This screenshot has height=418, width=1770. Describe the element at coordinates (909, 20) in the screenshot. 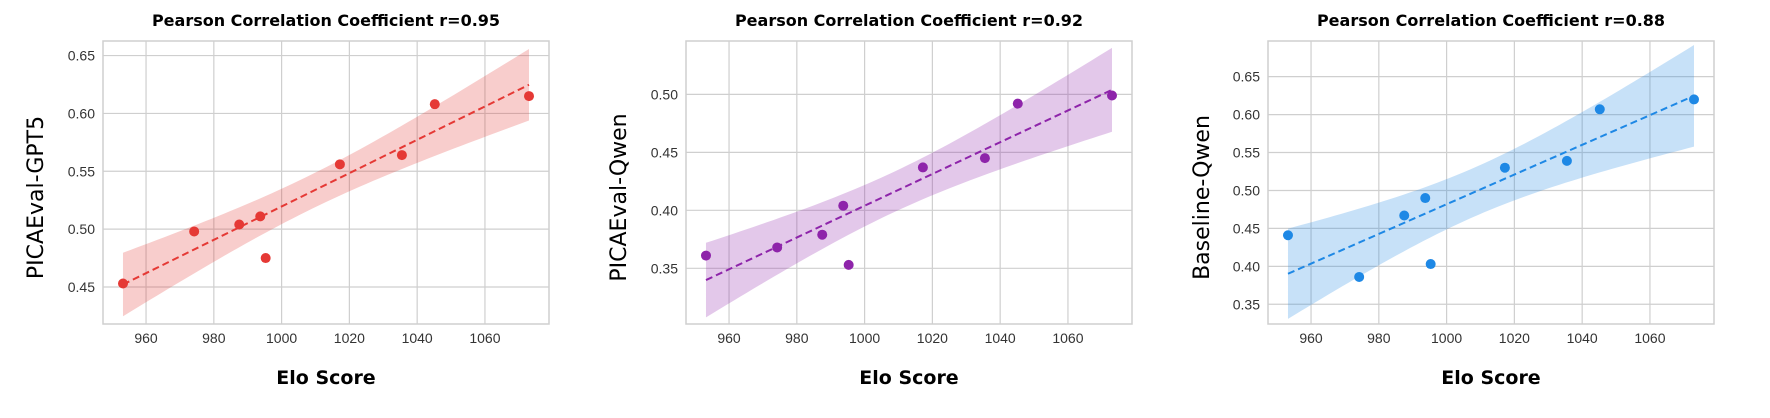

I see `chart-title: Pearson Correlation Coefficient r=0.92` at that location.